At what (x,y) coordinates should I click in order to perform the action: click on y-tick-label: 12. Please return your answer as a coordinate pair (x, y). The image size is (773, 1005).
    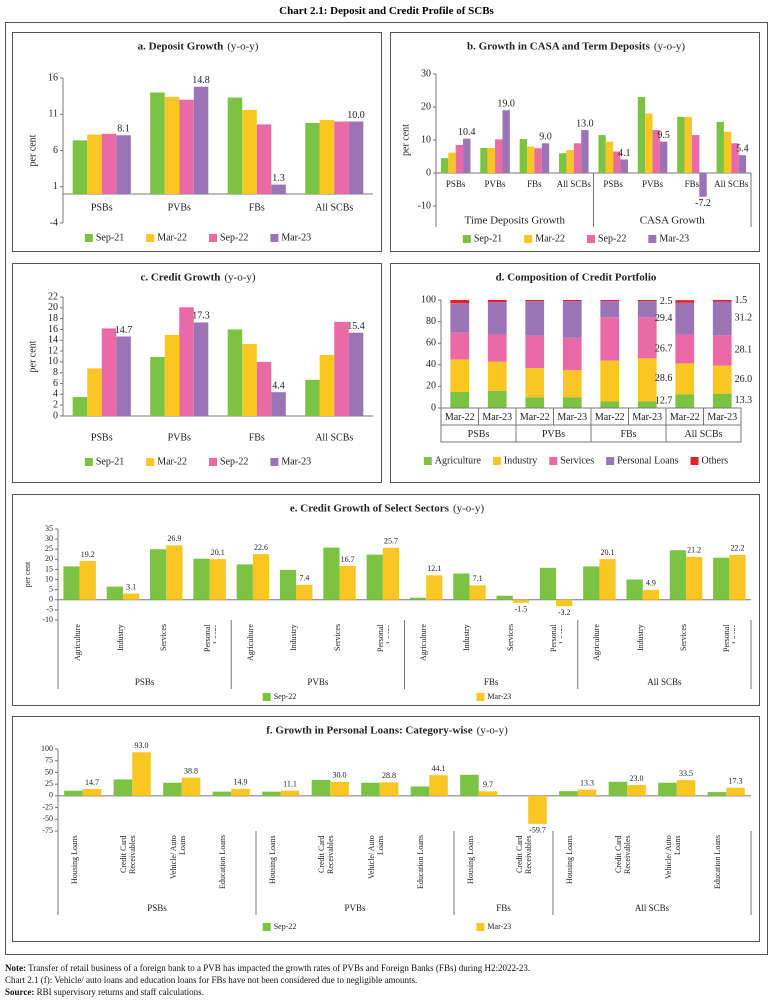
    Looking at the image, I should click on (53, 350).